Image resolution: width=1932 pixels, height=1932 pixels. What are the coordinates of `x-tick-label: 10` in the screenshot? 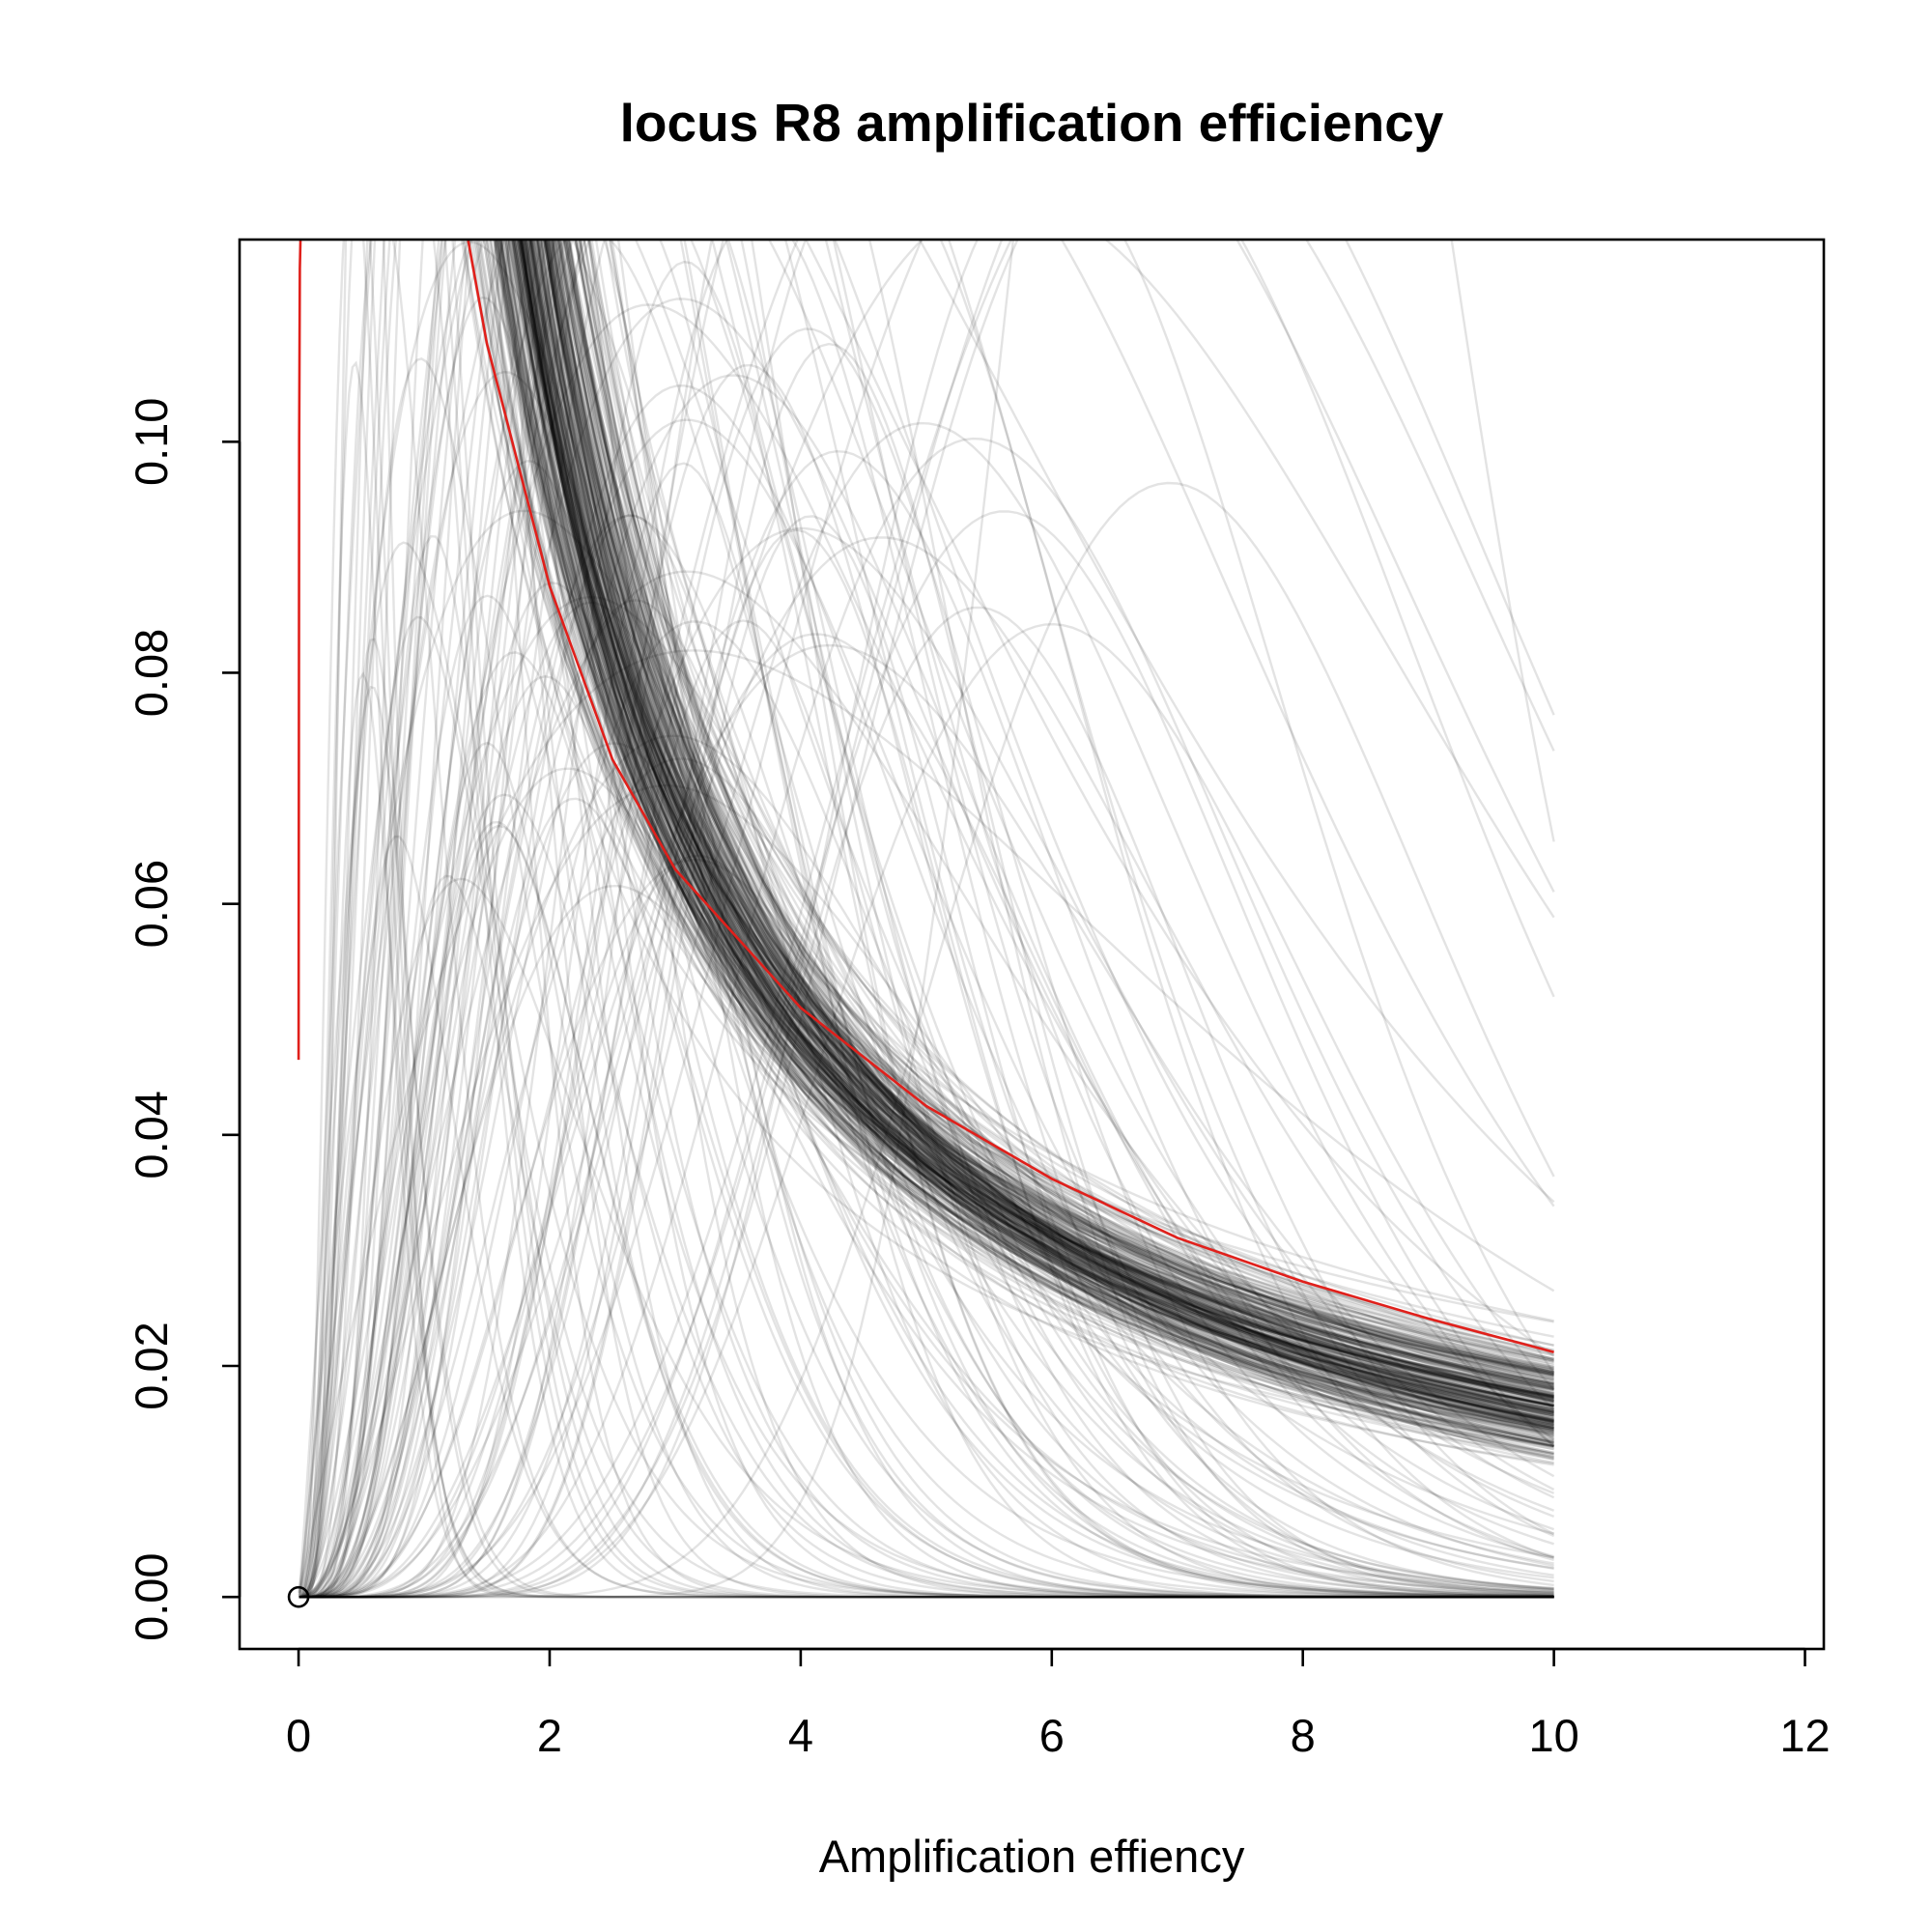 It's located at (1553, 1735).